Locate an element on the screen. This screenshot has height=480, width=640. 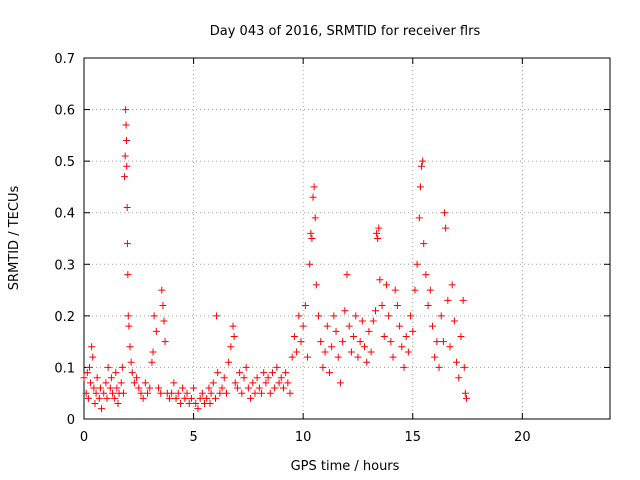
y-tick-label: 0.6 is located at coordinates (64, 111).